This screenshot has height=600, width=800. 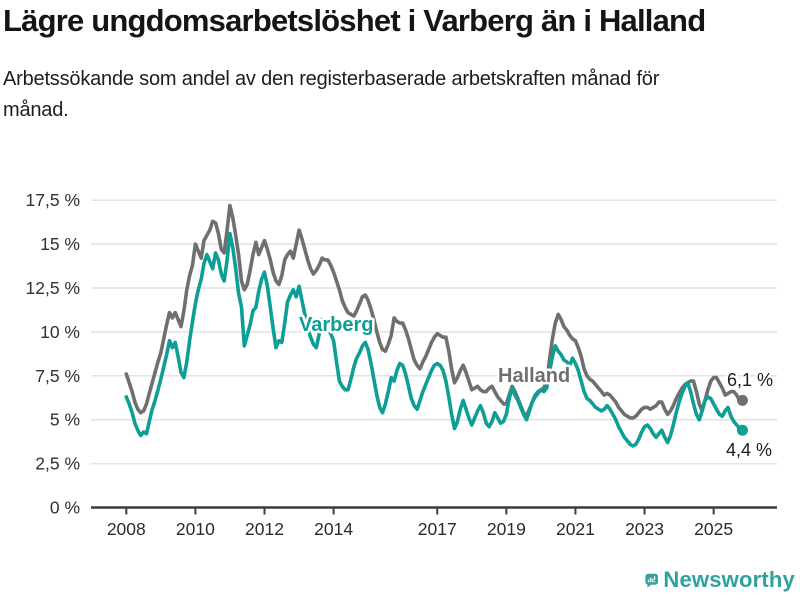 What do you see at coordinates (195, 529) in the screenshot?
I see `x-axis-tick-label: 2010` at bounding box center [195, 529].